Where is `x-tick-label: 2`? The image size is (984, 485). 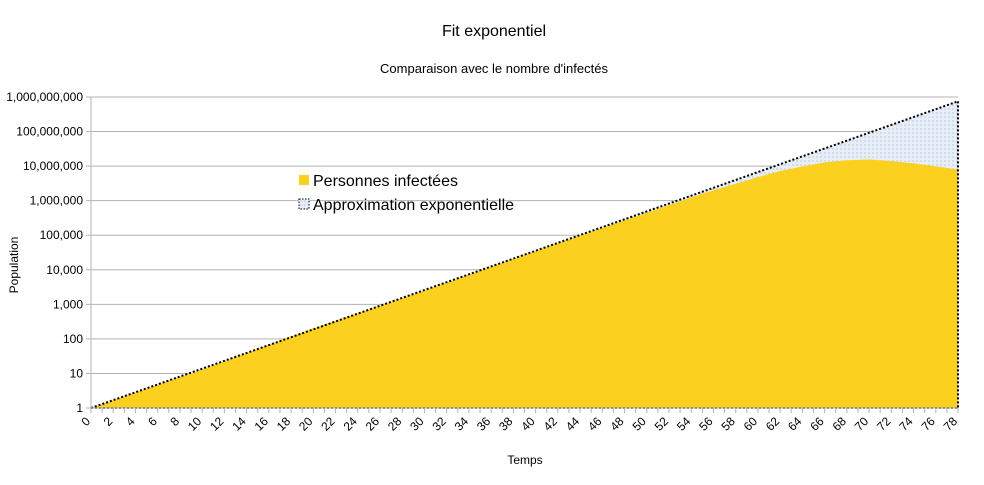 x-tick-label: 2 is located at coordinates (108, 421).